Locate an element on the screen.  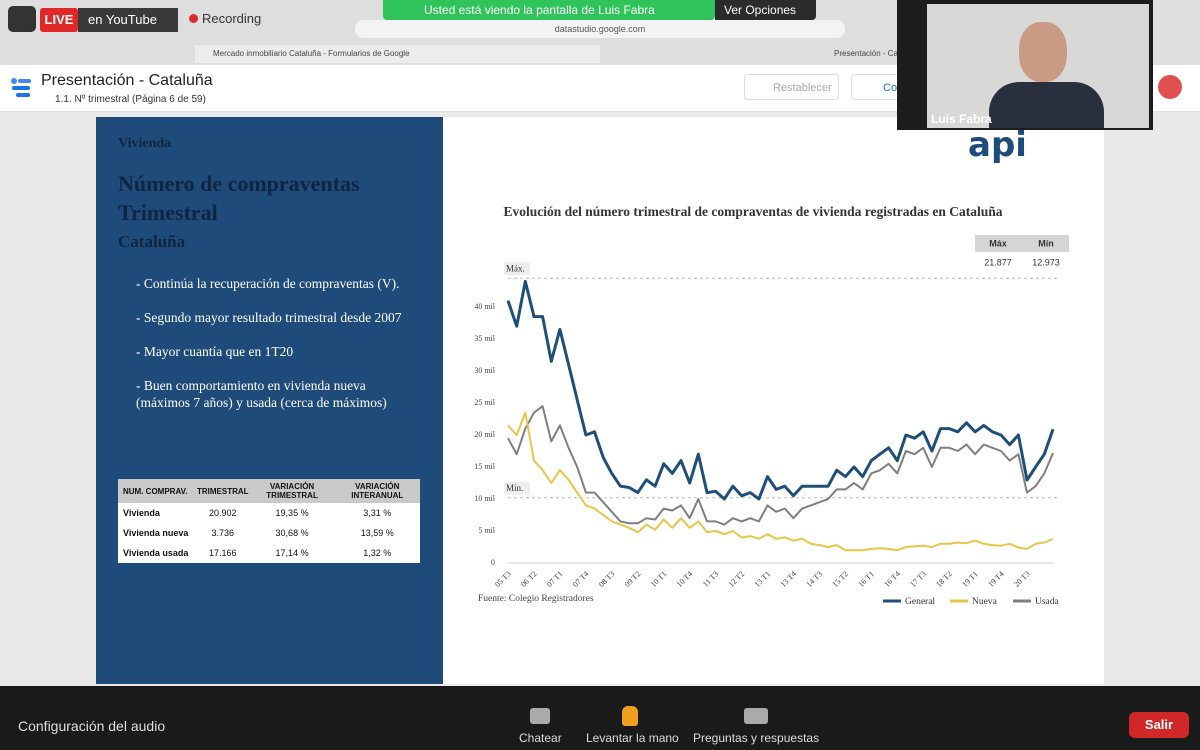
recording-label: Recording is located at coordinates (232, 18).